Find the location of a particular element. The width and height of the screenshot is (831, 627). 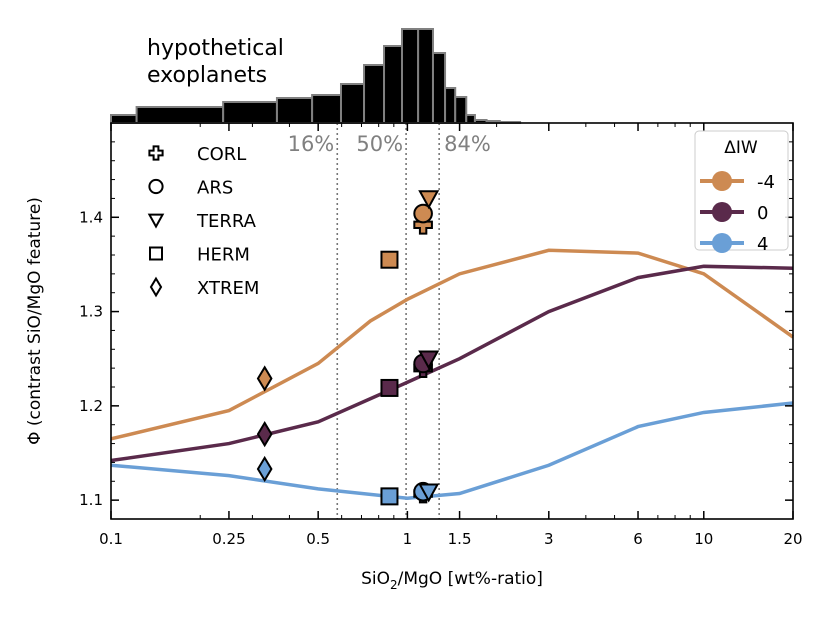

x-tick-label: 0.25 is located at coordinates (228, 539).